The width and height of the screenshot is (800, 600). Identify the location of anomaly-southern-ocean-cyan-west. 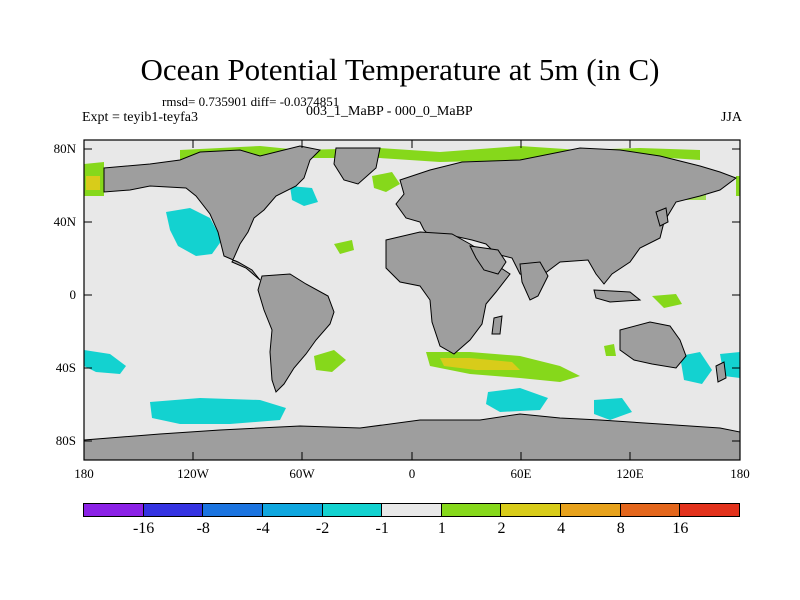
(218, 411).